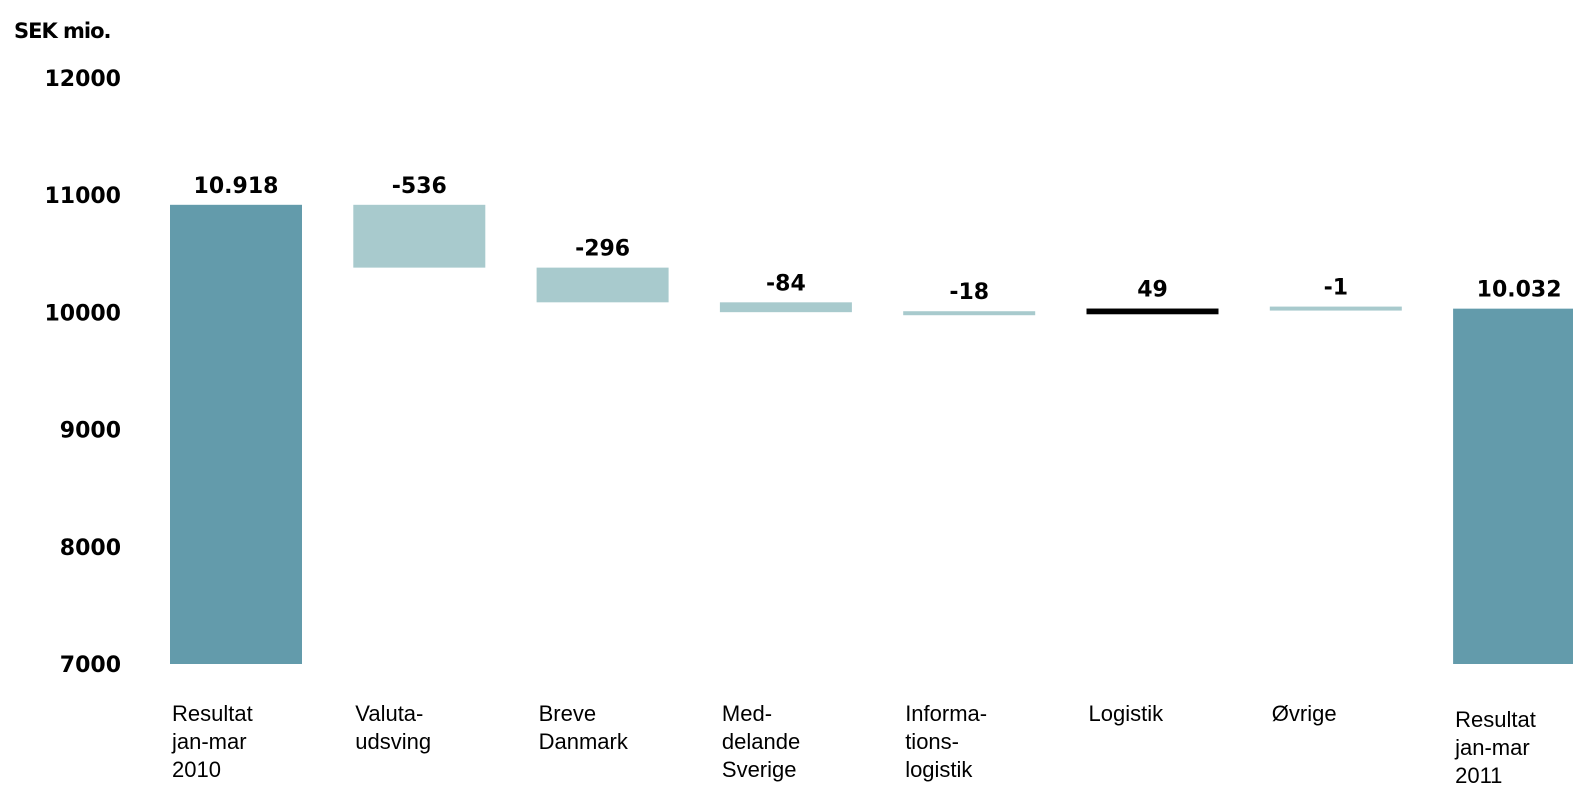 Image resolution: width=1573 pixels, height=786 pixels. What do you see at coordinates (1519, 290) in the screenshot?
I see `data-label: 10.032` at bounding box center [1519, 290].